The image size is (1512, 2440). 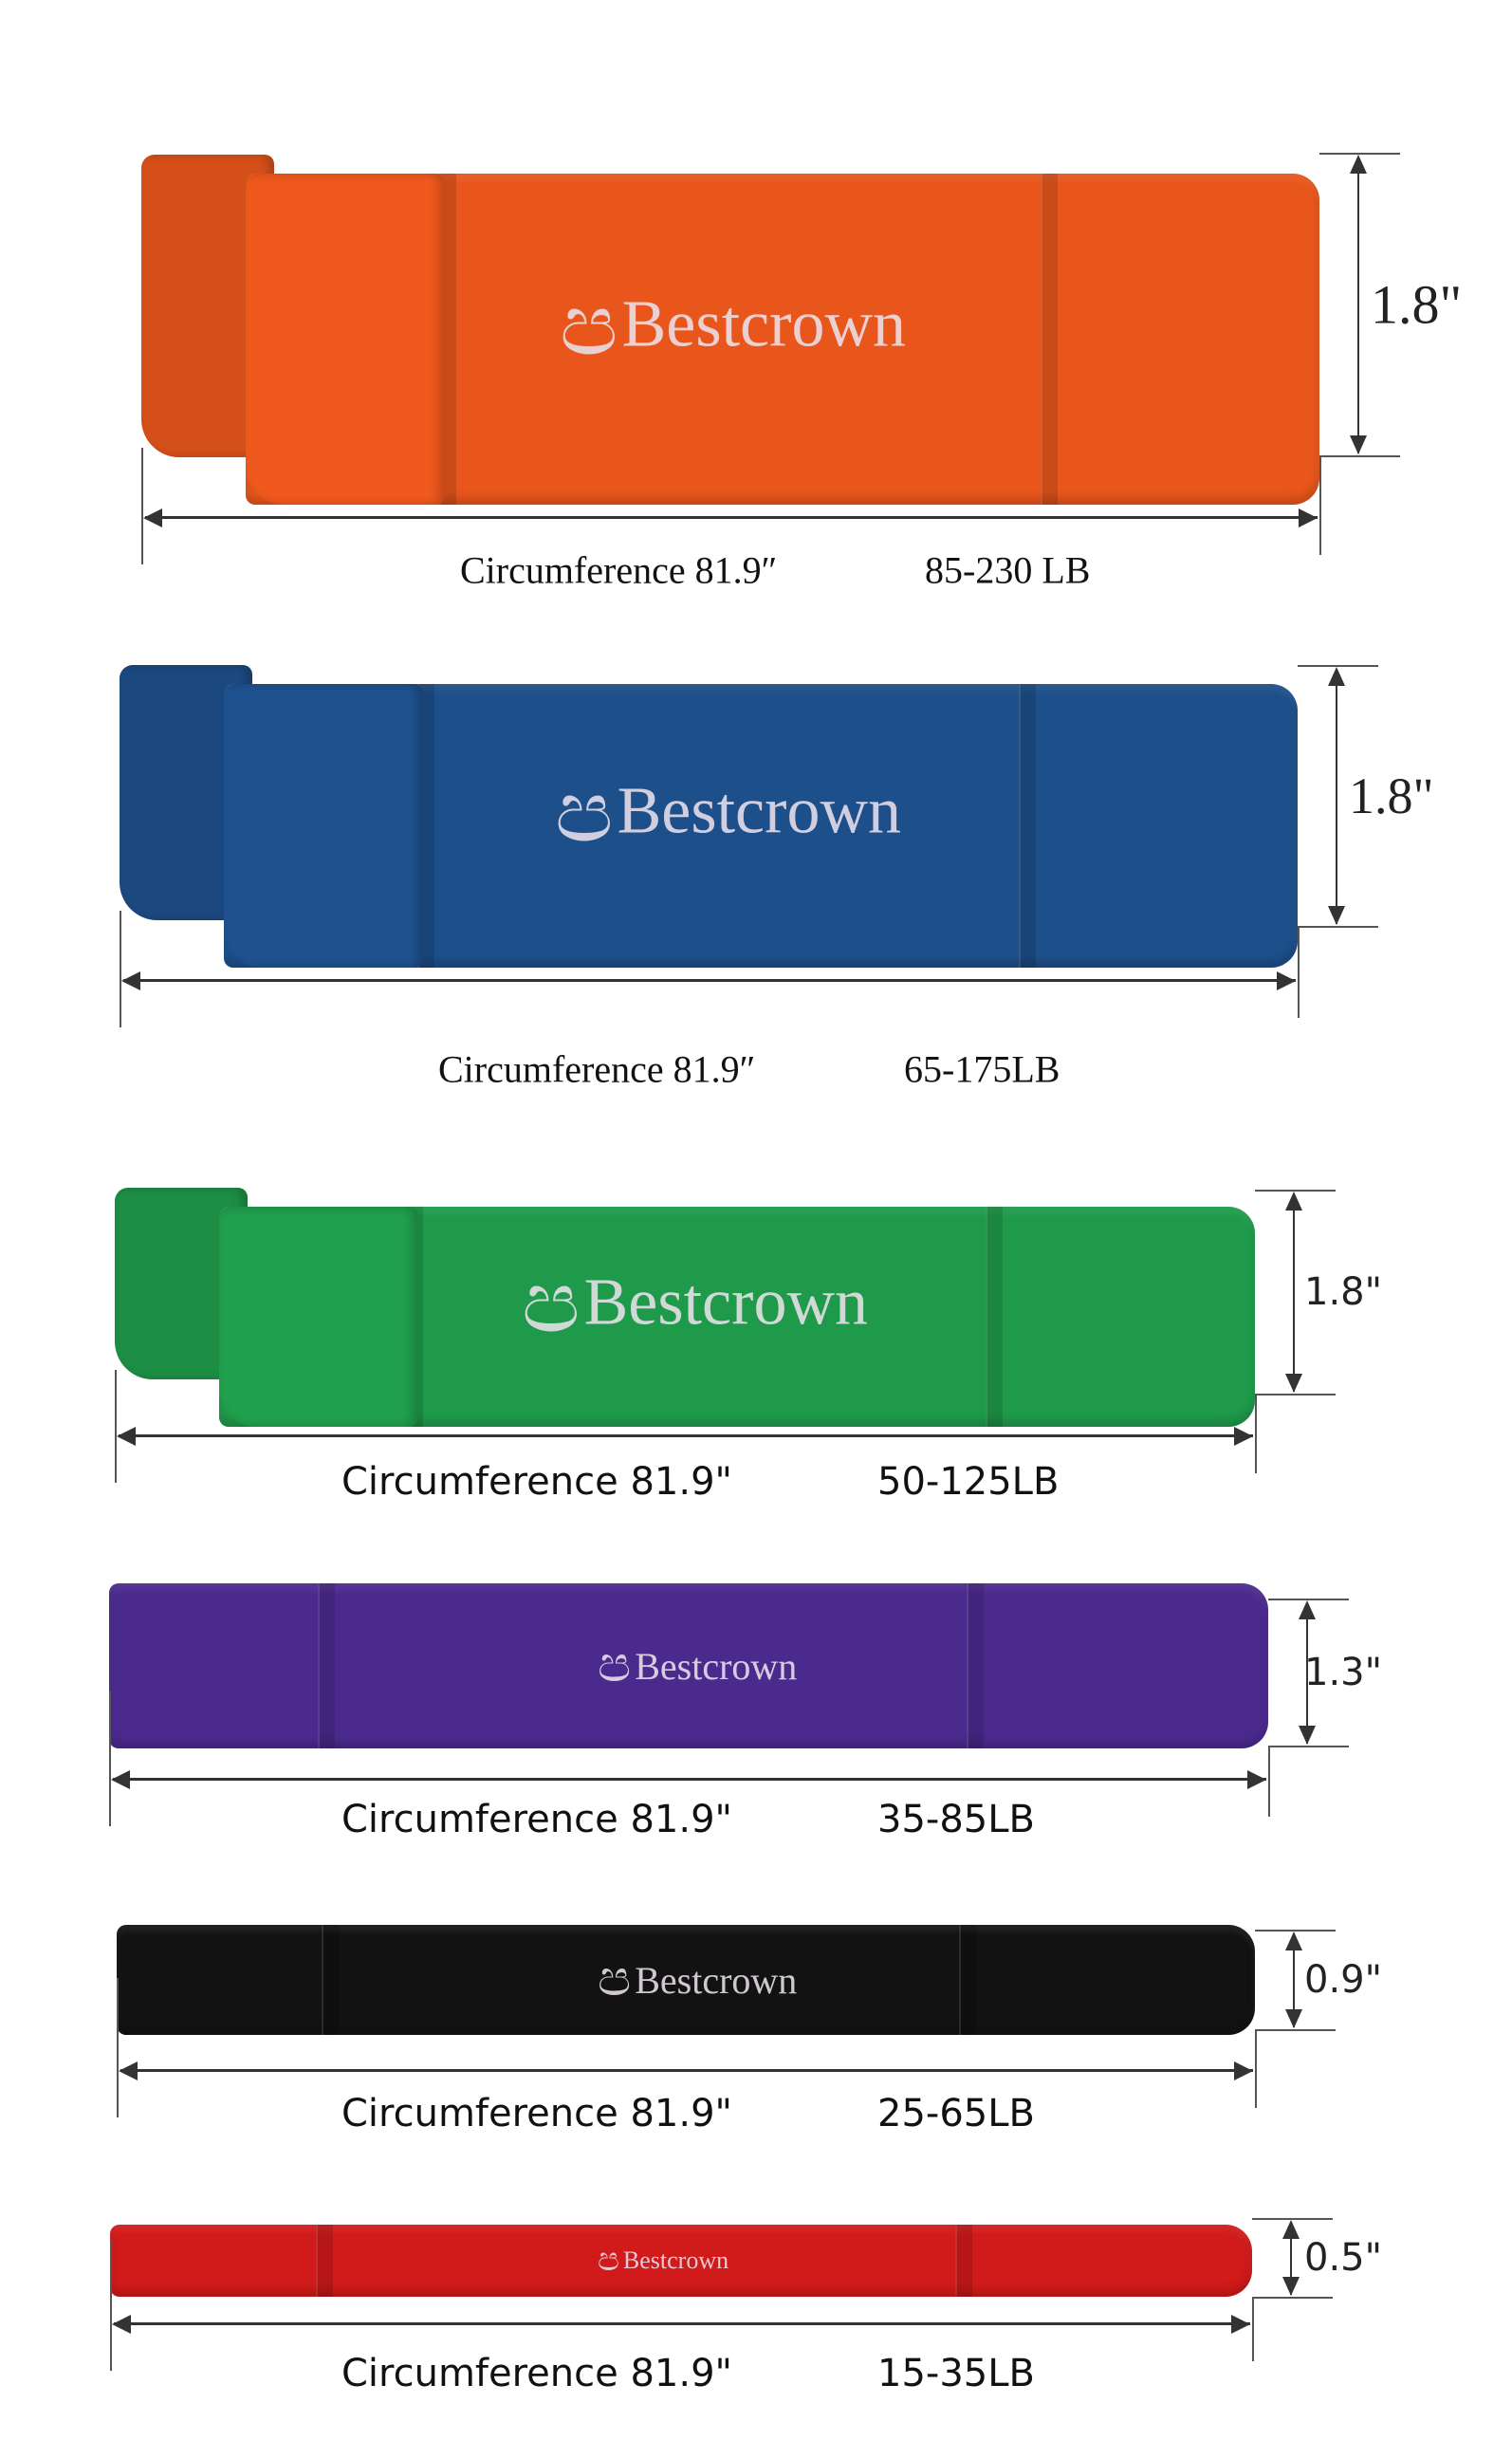 What do you see at coordinates (1343, 1979) in the screenshot?
I see `band-width-label: 0.9"` at bounding box center [1343, 1979].